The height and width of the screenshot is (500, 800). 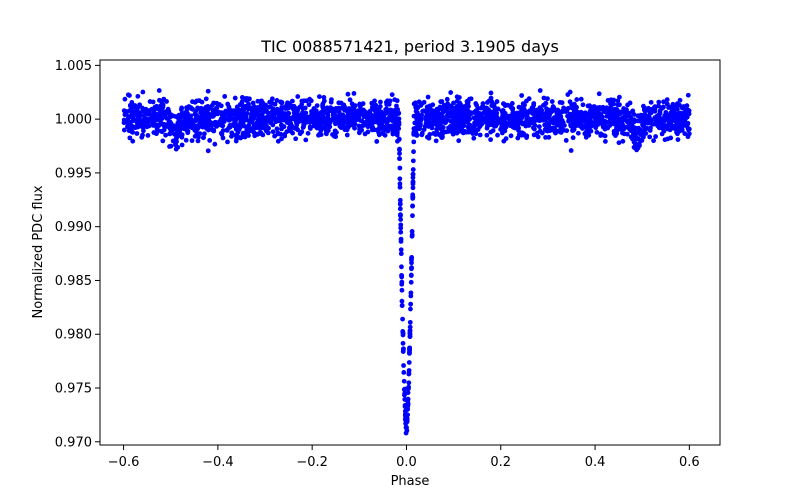 I want to click on chart-title: TIC 0088571421, period 3.1905 days, so click(x=409, y=46).